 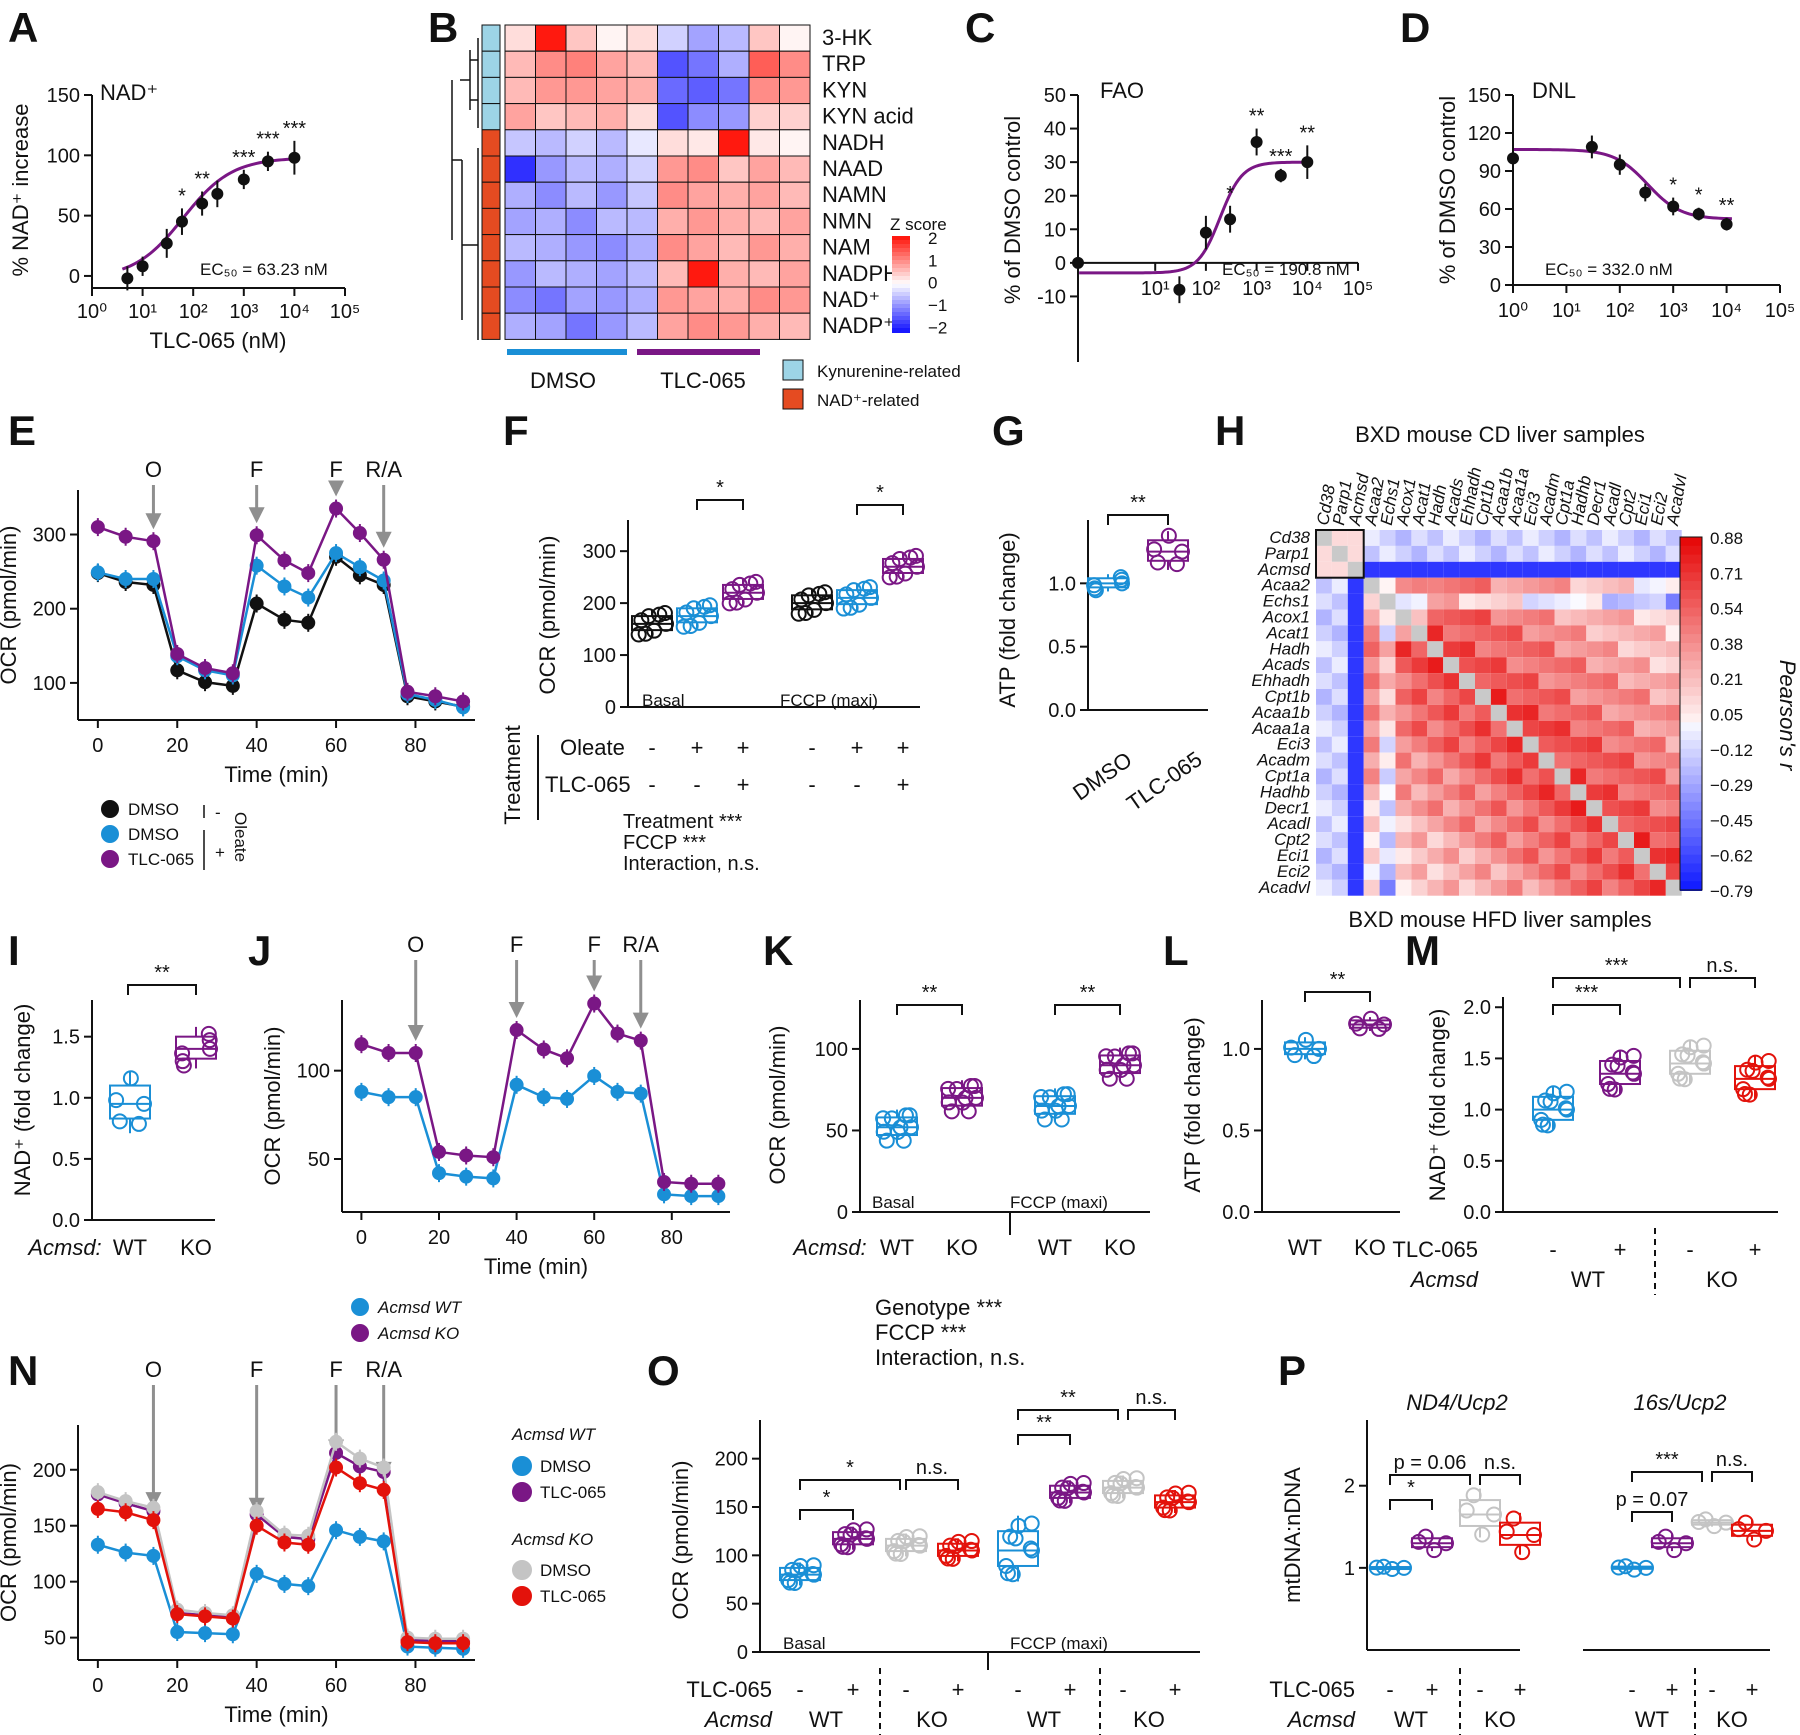 What do you see at coordinates (1566, 311) in the screenshot?
I see `x-tick-label: 10¹` at bounding box center [1566, 311].